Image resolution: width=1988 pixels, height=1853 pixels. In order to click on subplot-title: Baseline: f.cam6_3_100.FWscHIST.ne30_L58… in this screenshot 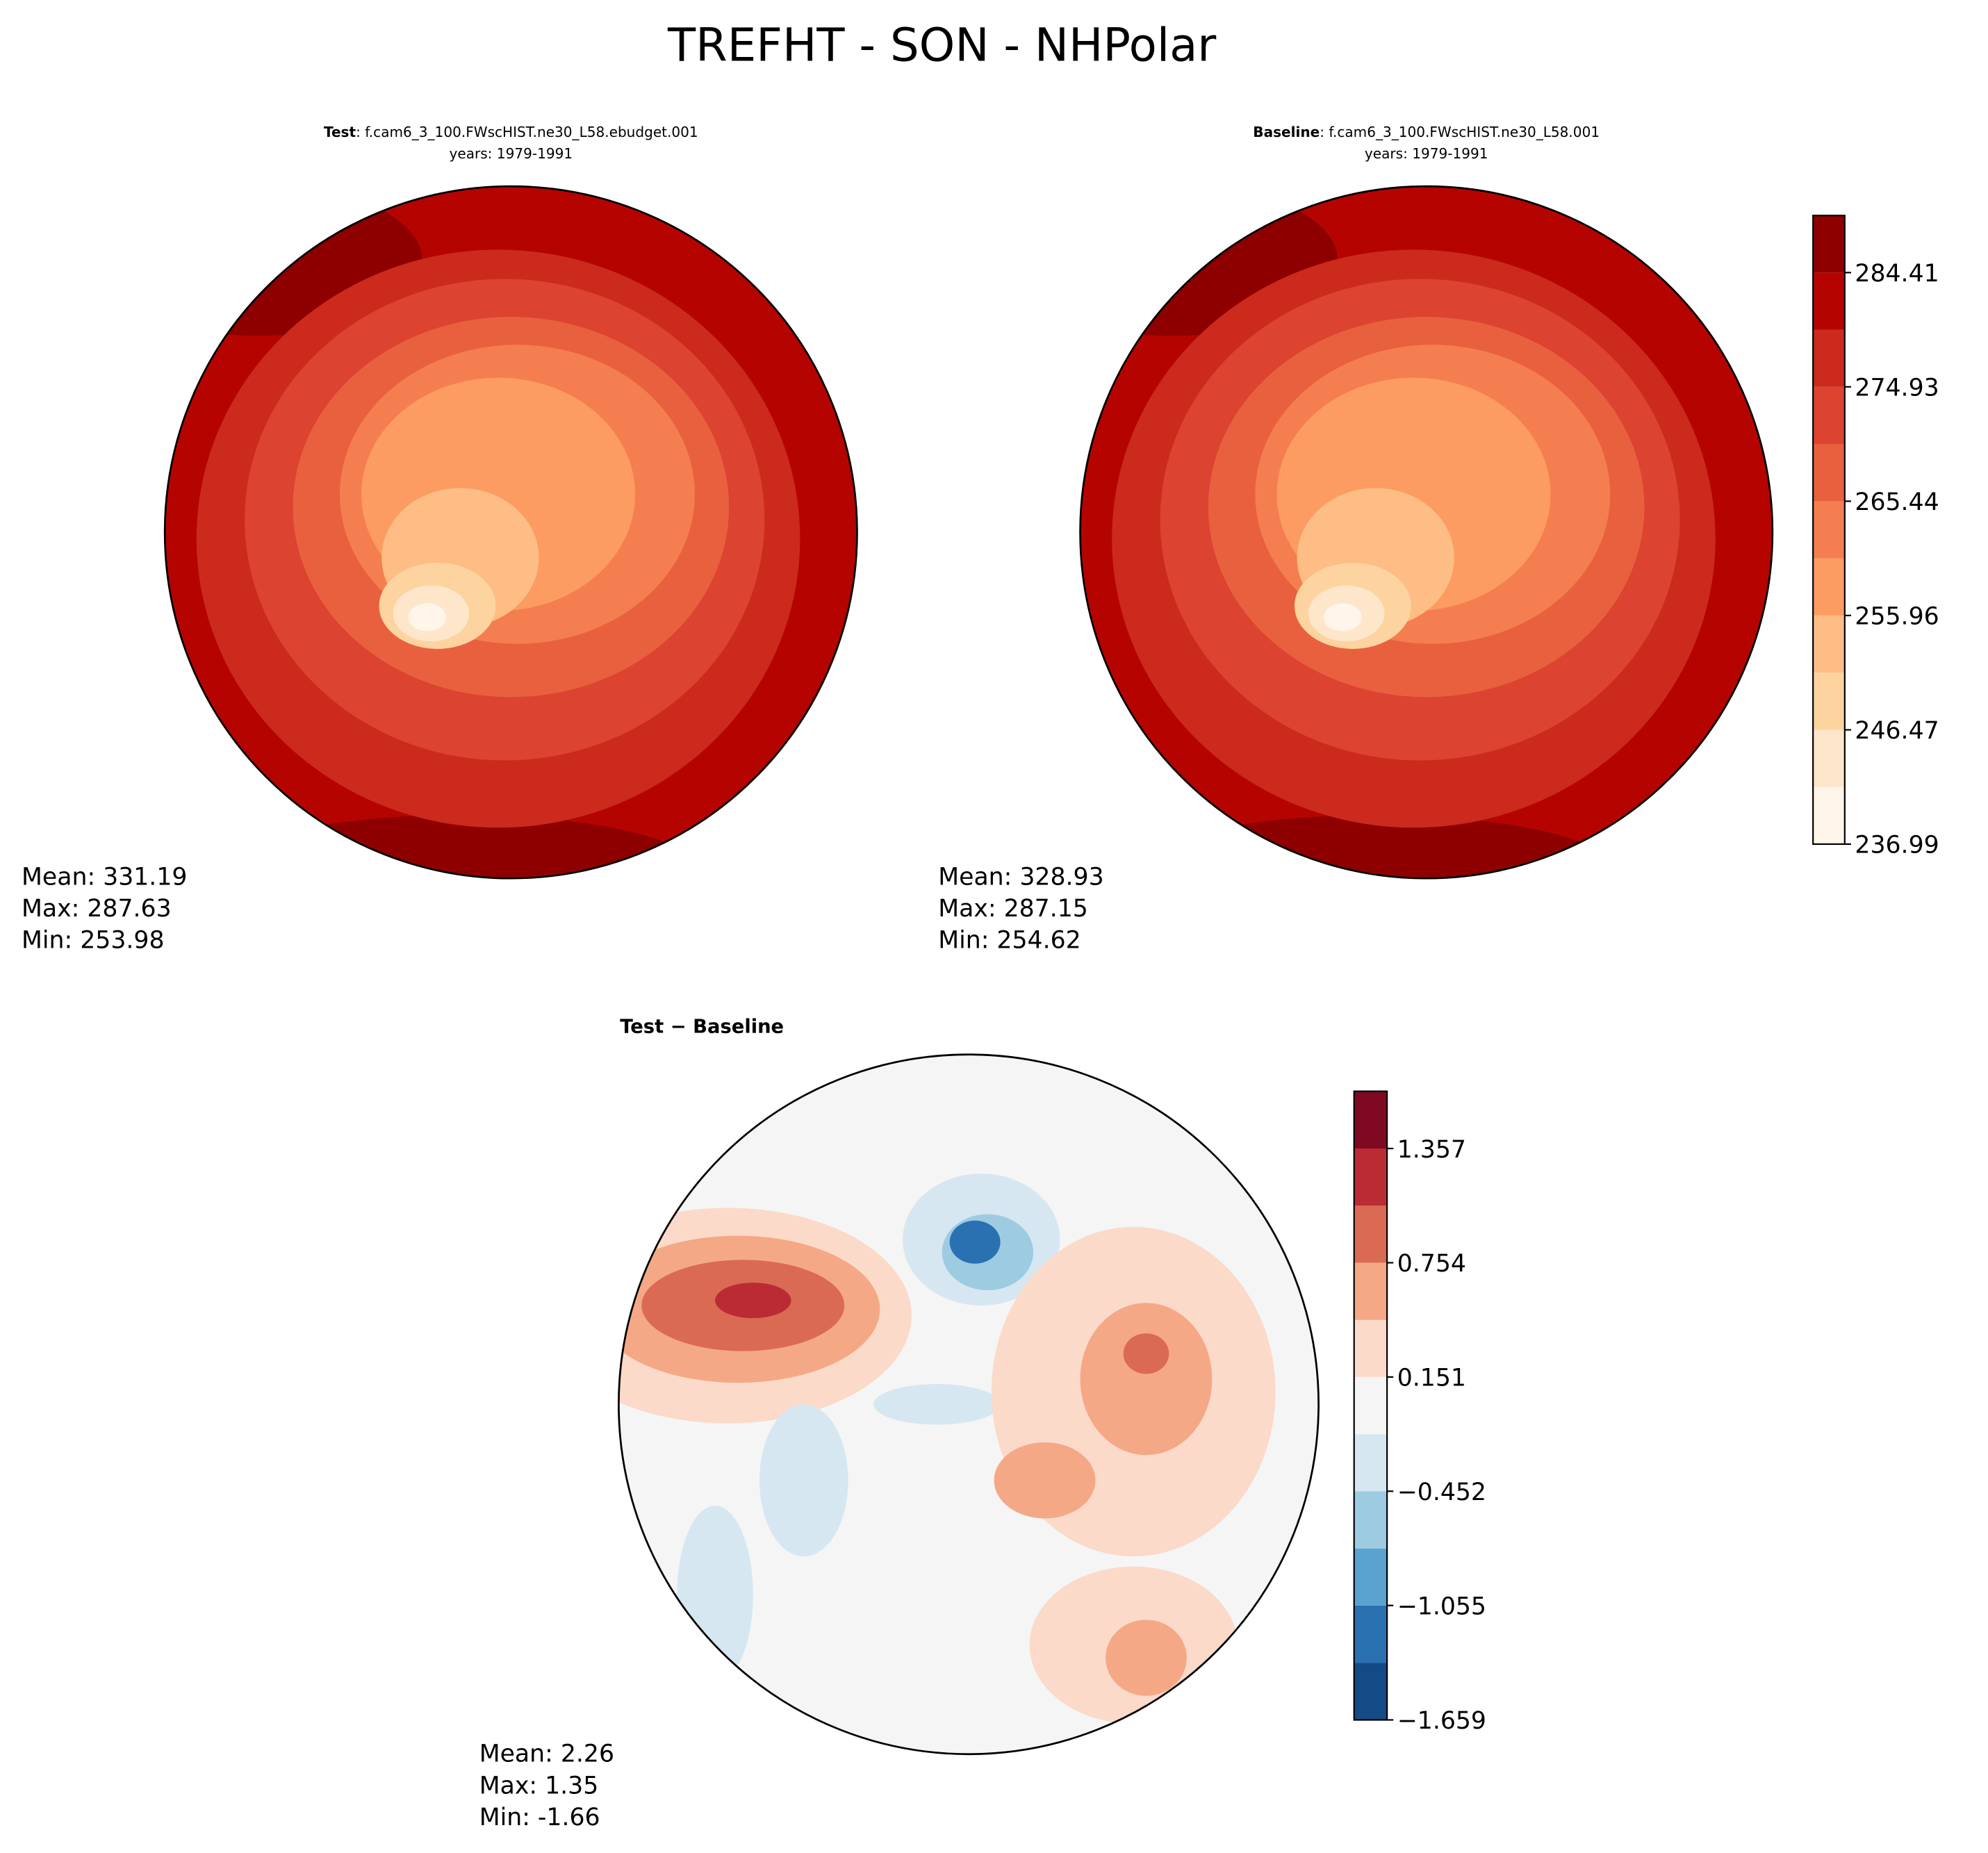, I will do `click(1426, 132)`.